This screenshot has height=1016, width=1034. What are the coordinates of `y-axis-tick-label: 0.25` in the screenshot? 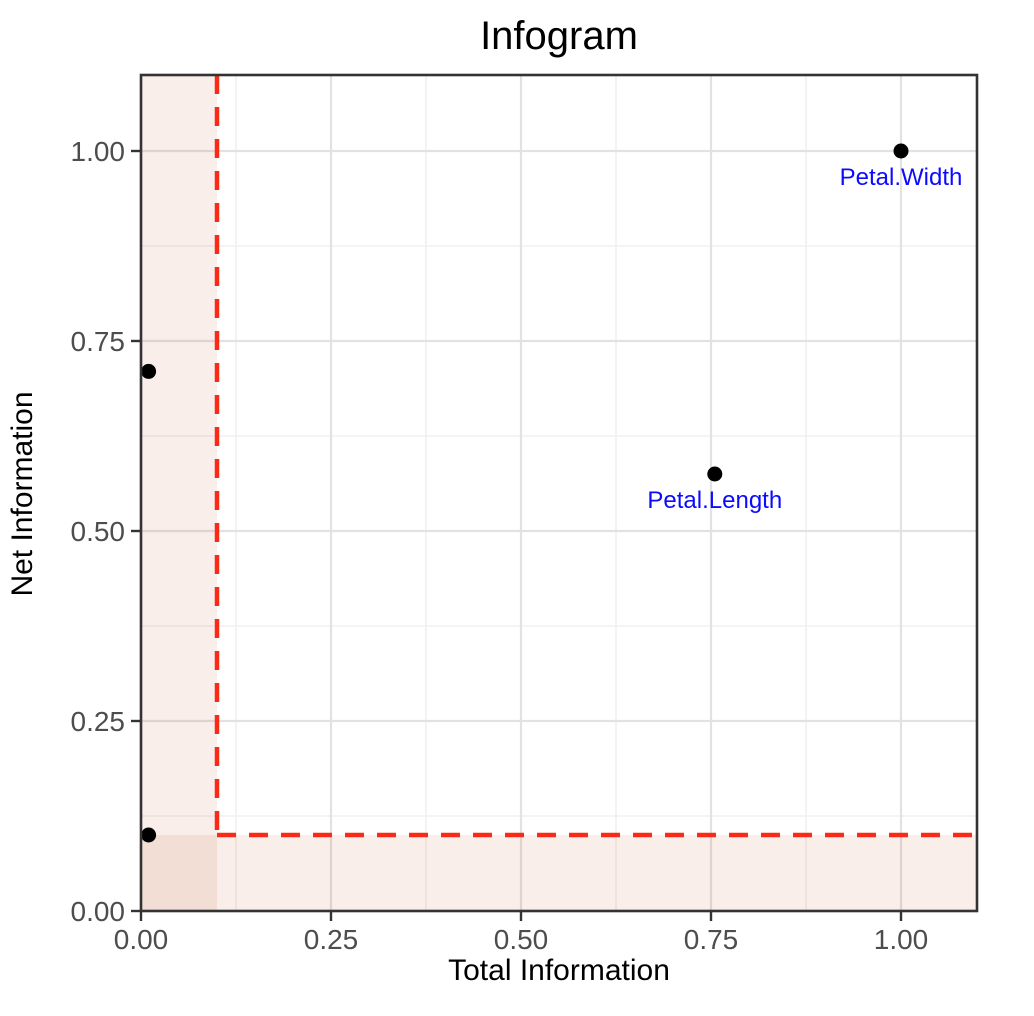 It's located at (98, 721).